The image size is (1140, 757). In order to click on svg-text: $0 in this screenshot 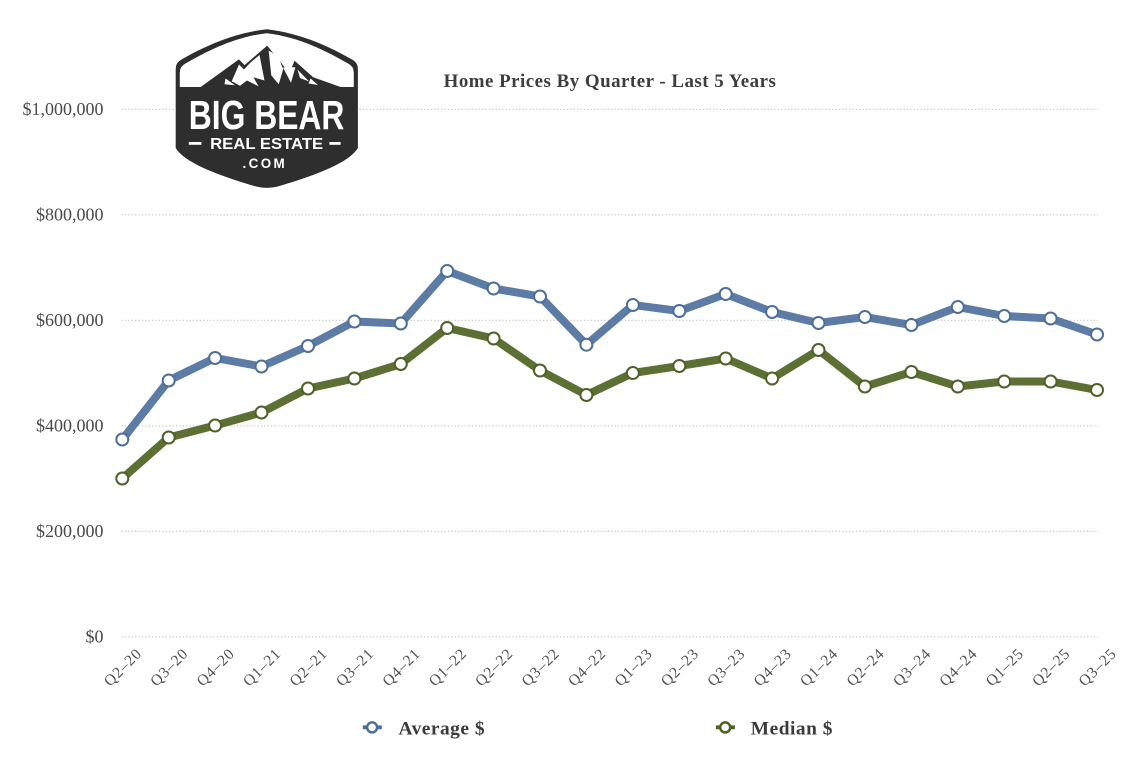, I will do `click(95, 637)`.